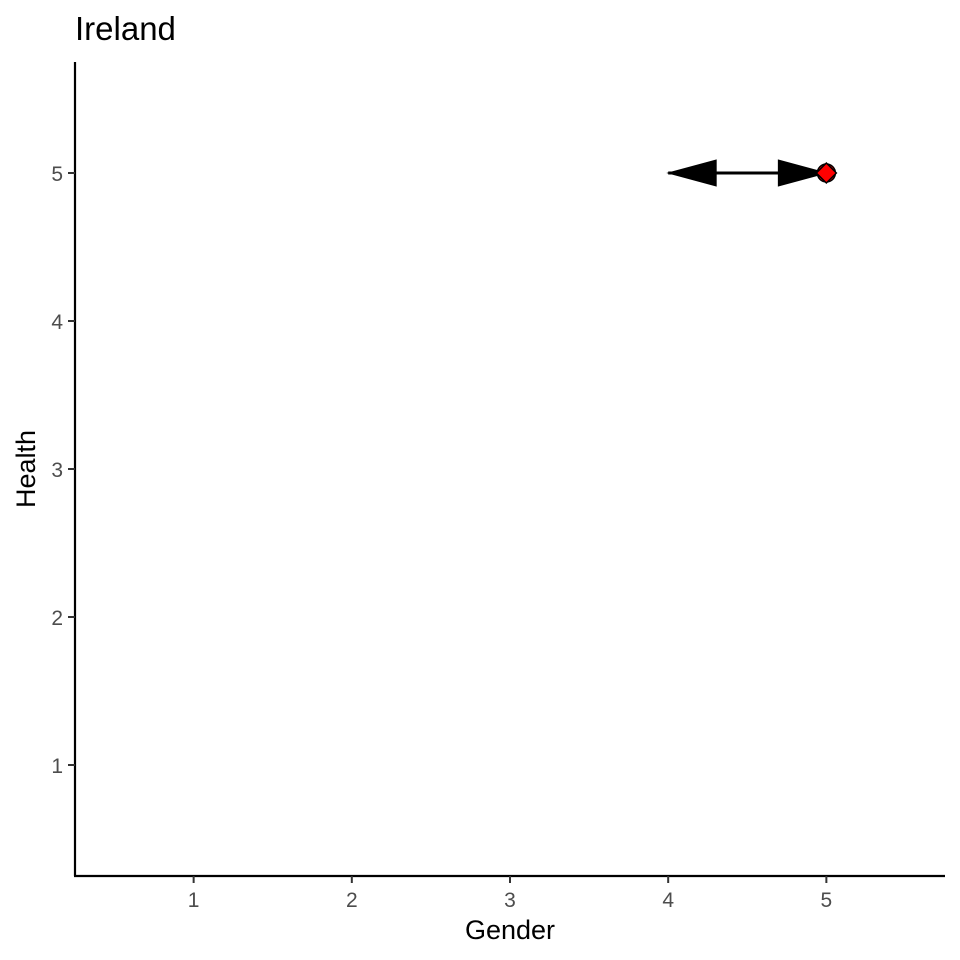  What do you see at coordinates (57, 618) in the screenshot?
I see `y-tick-label: 2` at bounding box center [57, 618].